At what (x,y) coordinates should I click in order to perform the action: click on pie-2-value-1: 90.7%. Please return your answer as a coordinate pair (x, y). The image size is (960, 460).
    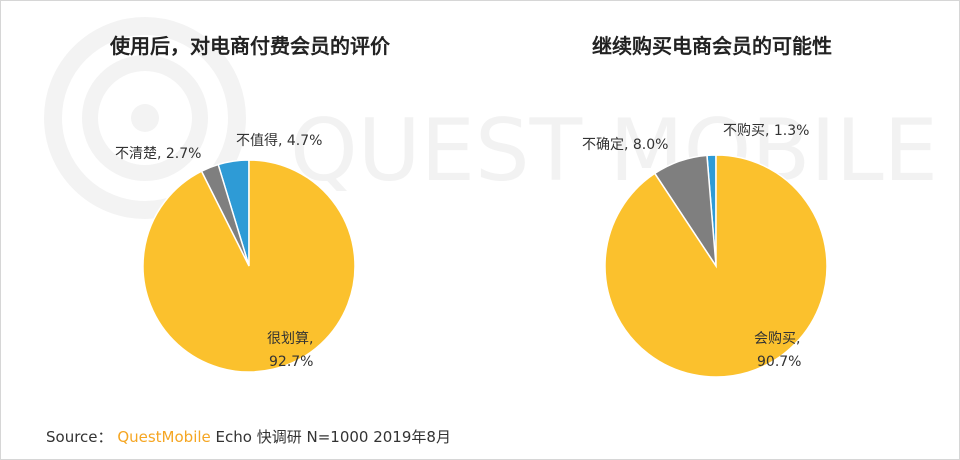
    Looking at the image, I should click on (779, 362).